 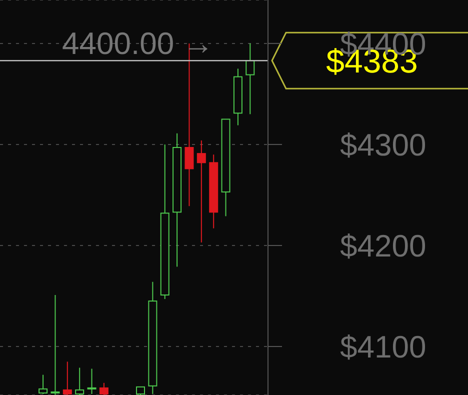 What do you see at coordinates (383, 246) in the screenshot?
I see `y-tick-label: $4200` at bounding box center [383, 246].